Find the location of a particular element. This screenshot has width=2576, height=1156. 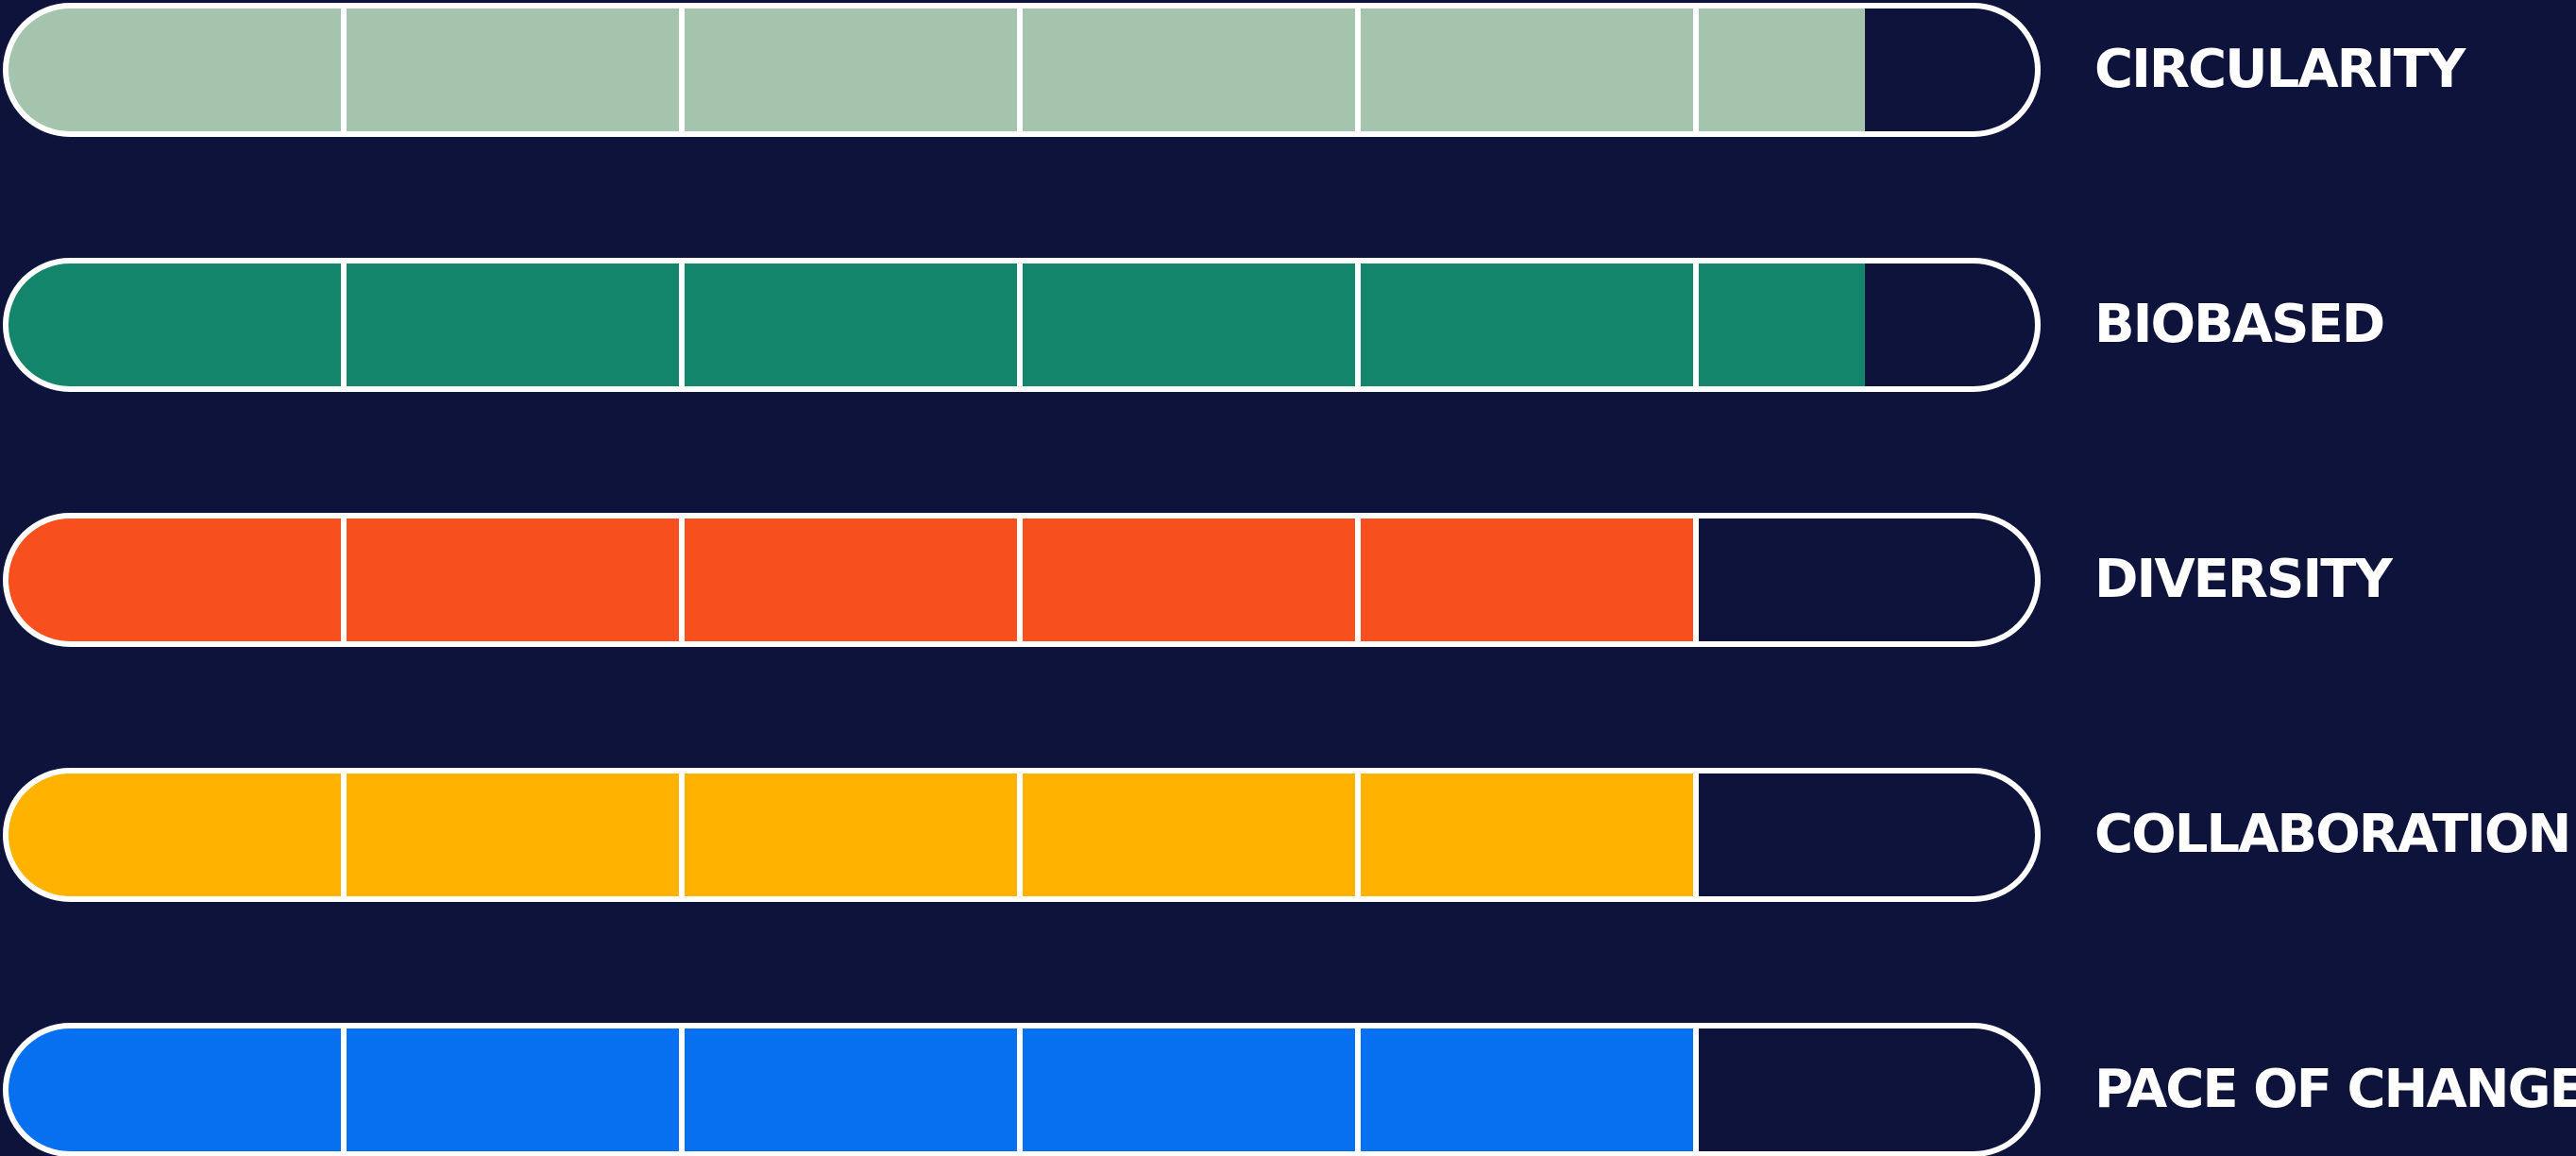

bar-outline-collaboration is located at coordinates (1022, 835).